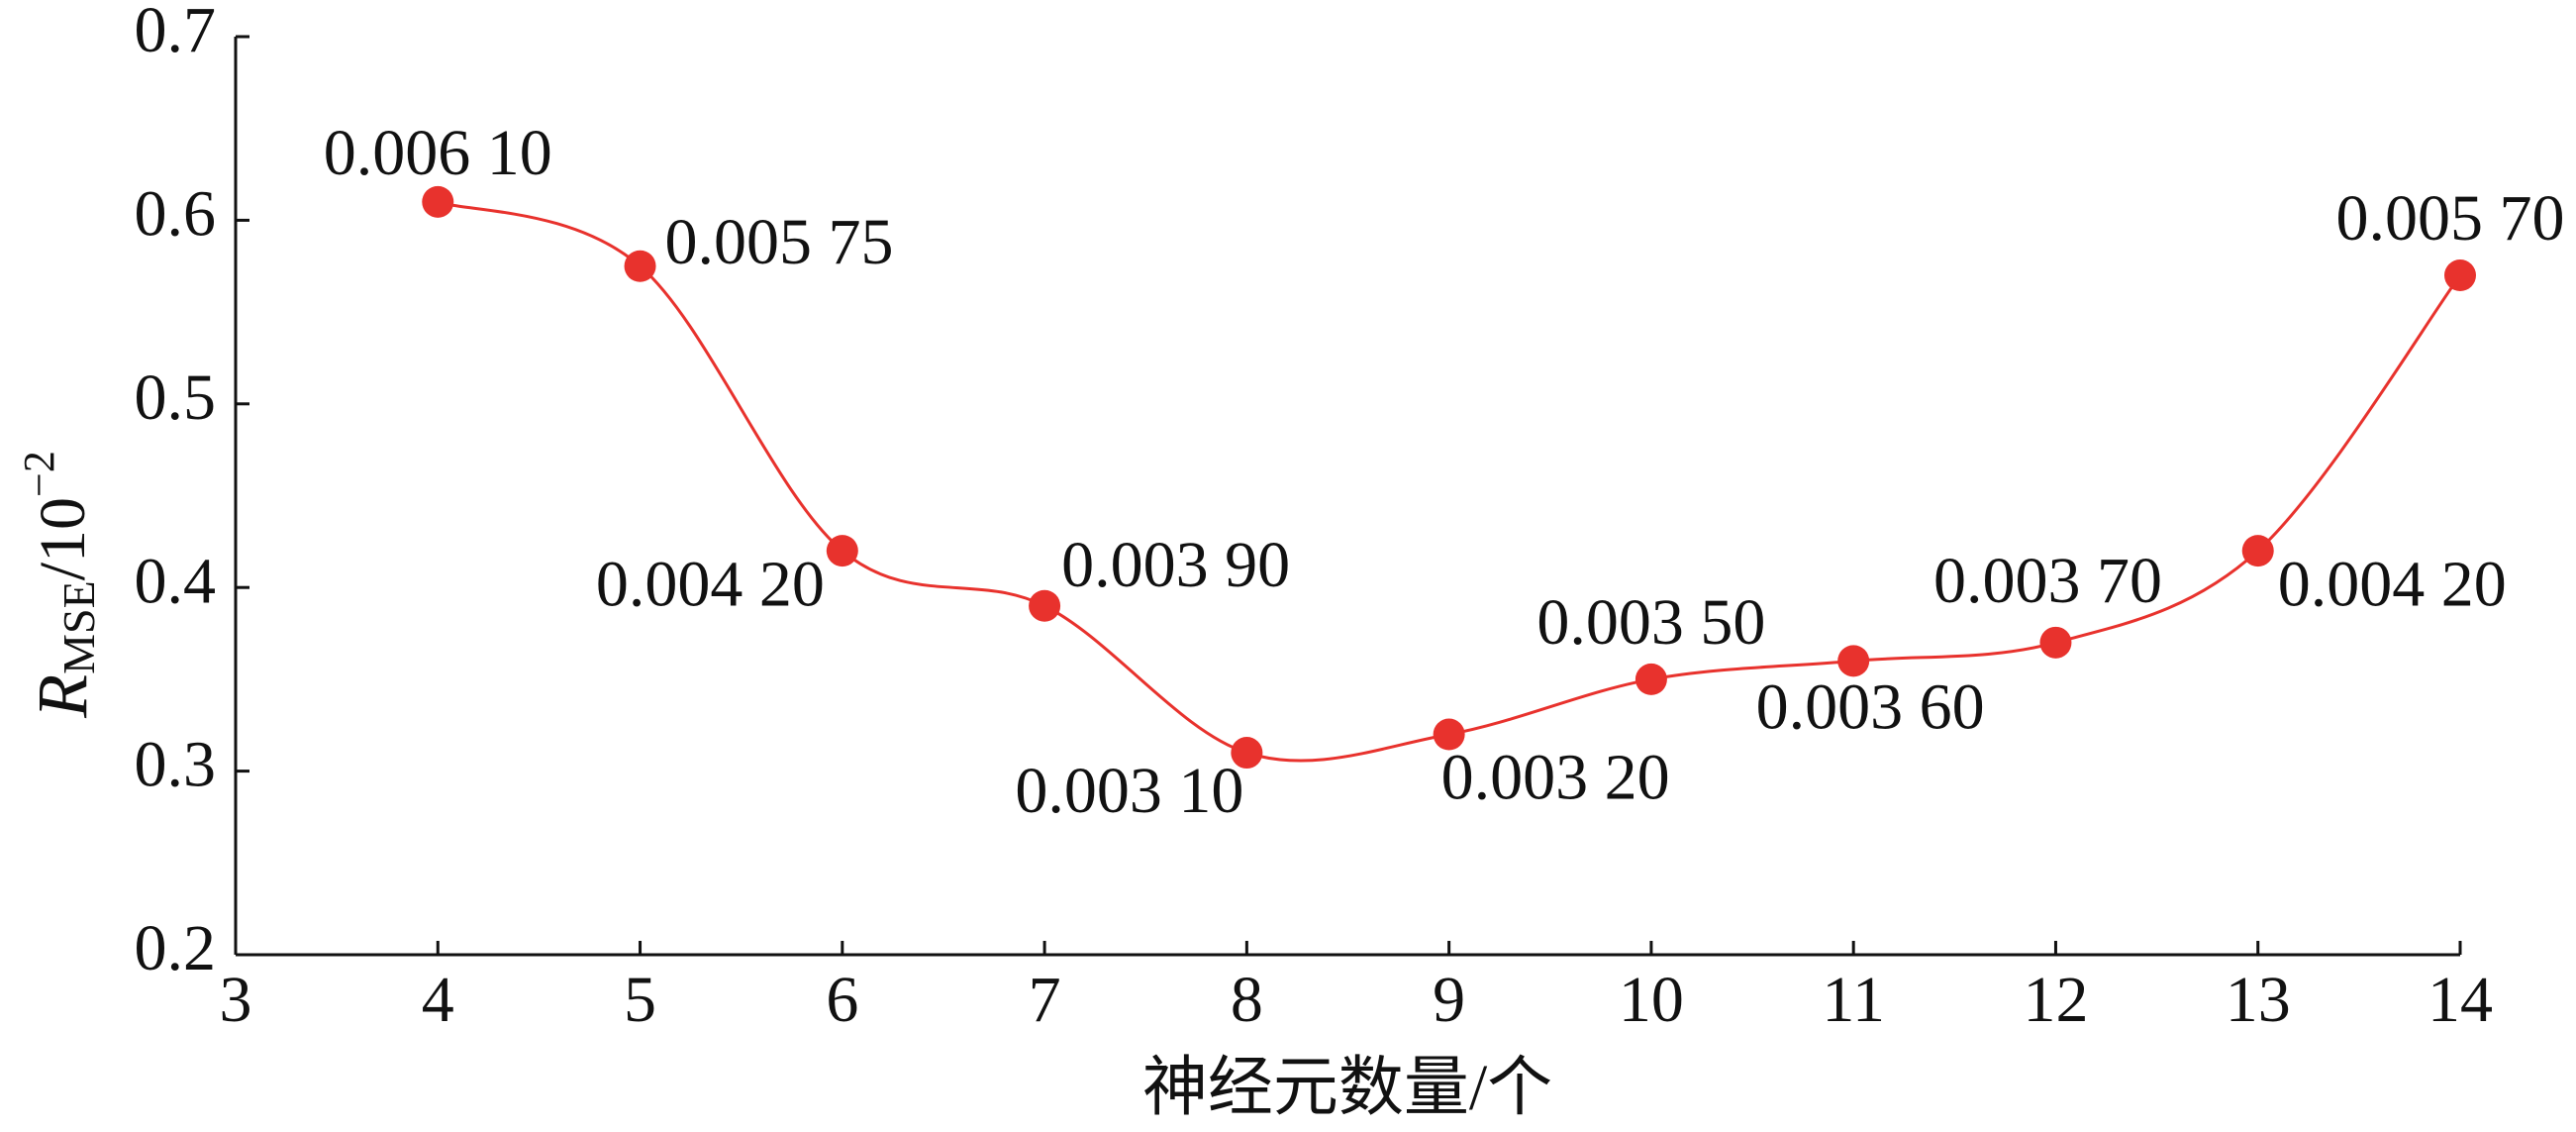  Describe the element at coordinates (2055, 1000) in the screenshot. I see `x-tick-label: 12` at that location.